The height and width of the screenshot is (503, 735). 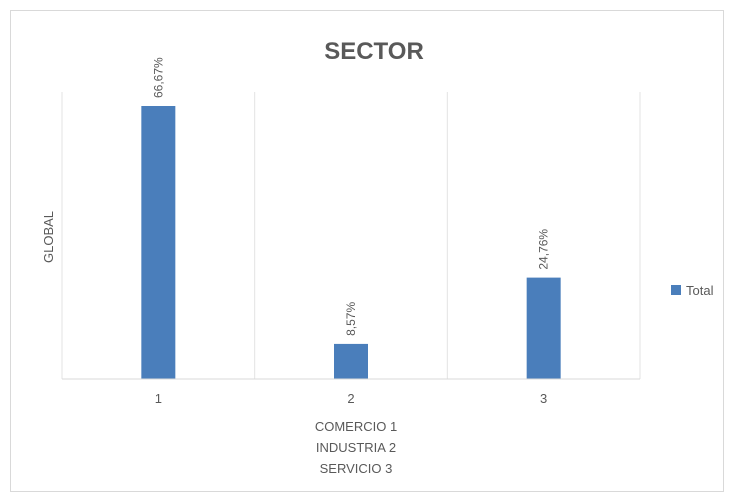 I want to click on x-axis-title-line-3: SERVICIO 3, so click(x=356, y=468).